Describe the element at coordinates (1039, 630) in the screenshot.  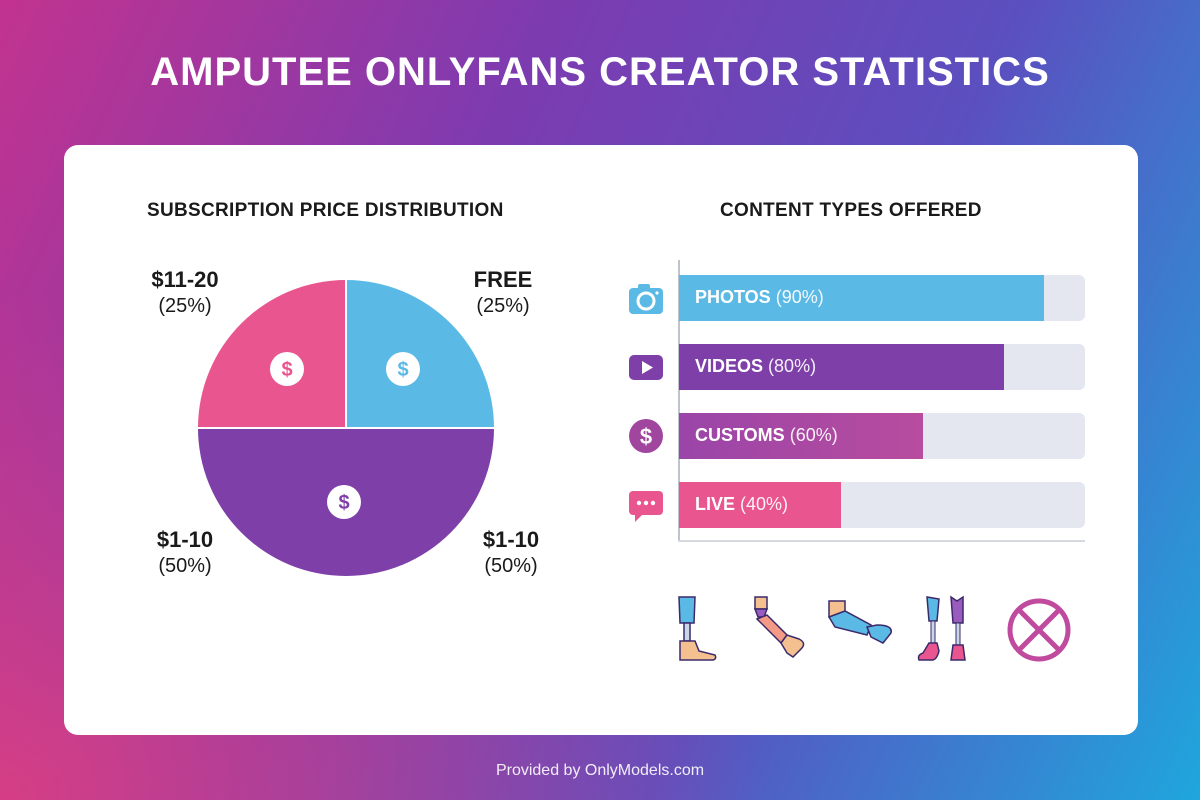
I see `prohibited-x-icon` at that location.